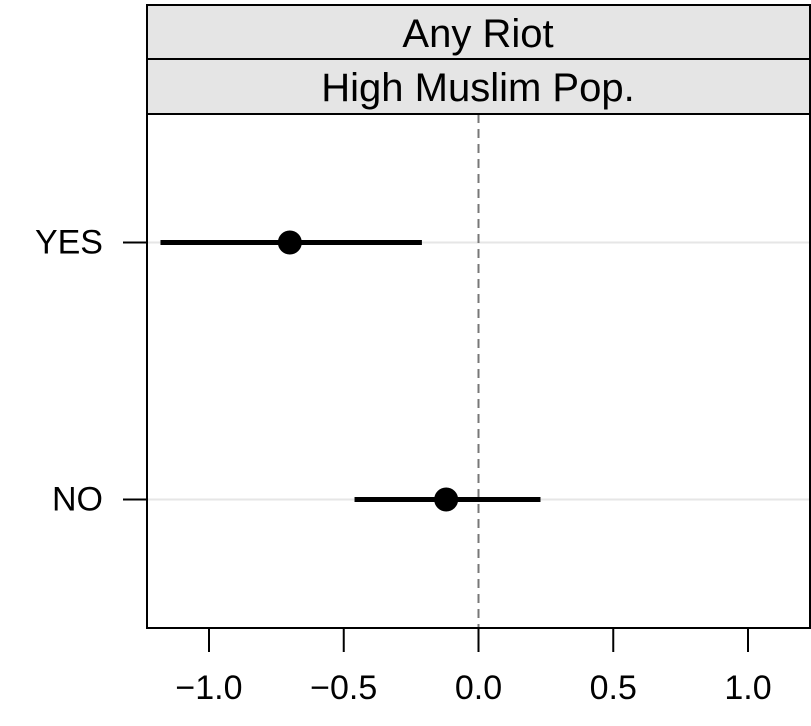 Image resolution: width=811 pixels, height=726 pixels. Describe the element at coordinates (91, 371) in the screenshot. I see `y-axis: YES NO` at that location.